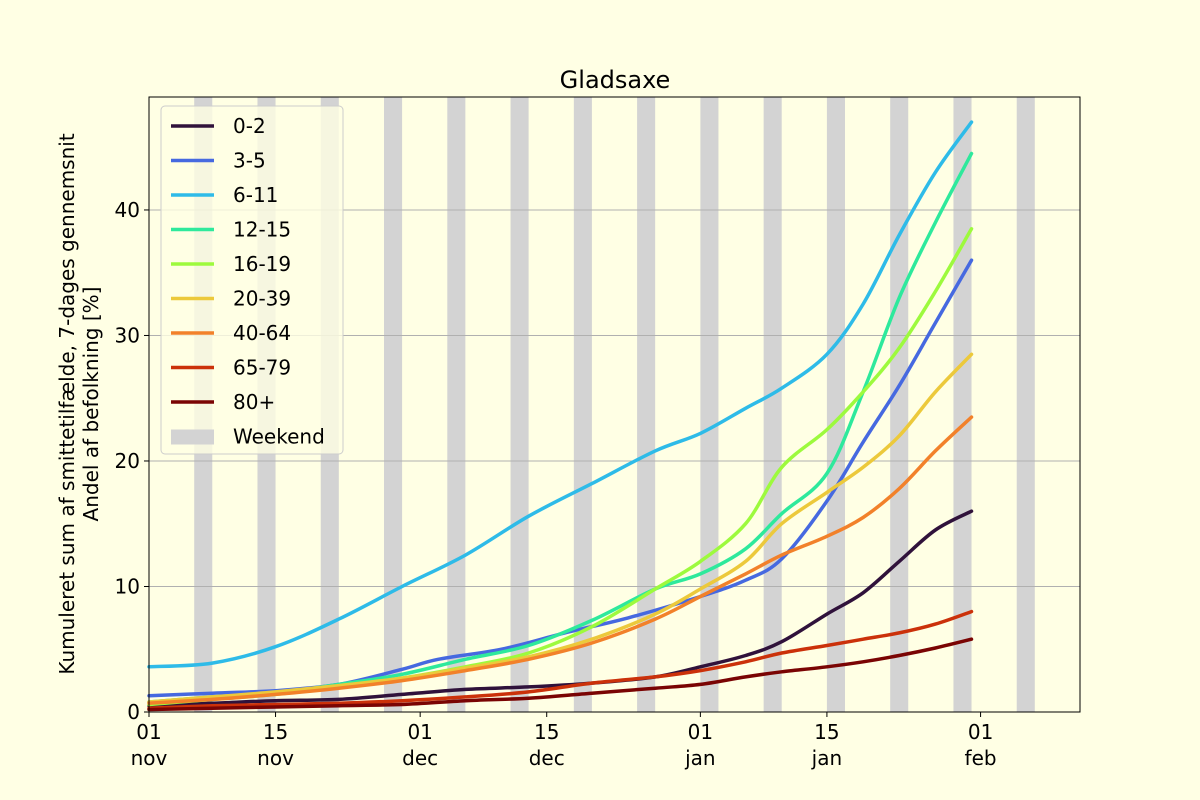  What do you see at coordinates (262, 368) in the screenshot?
I see `legend-label: 65-79` at bounding box center [262, 368].